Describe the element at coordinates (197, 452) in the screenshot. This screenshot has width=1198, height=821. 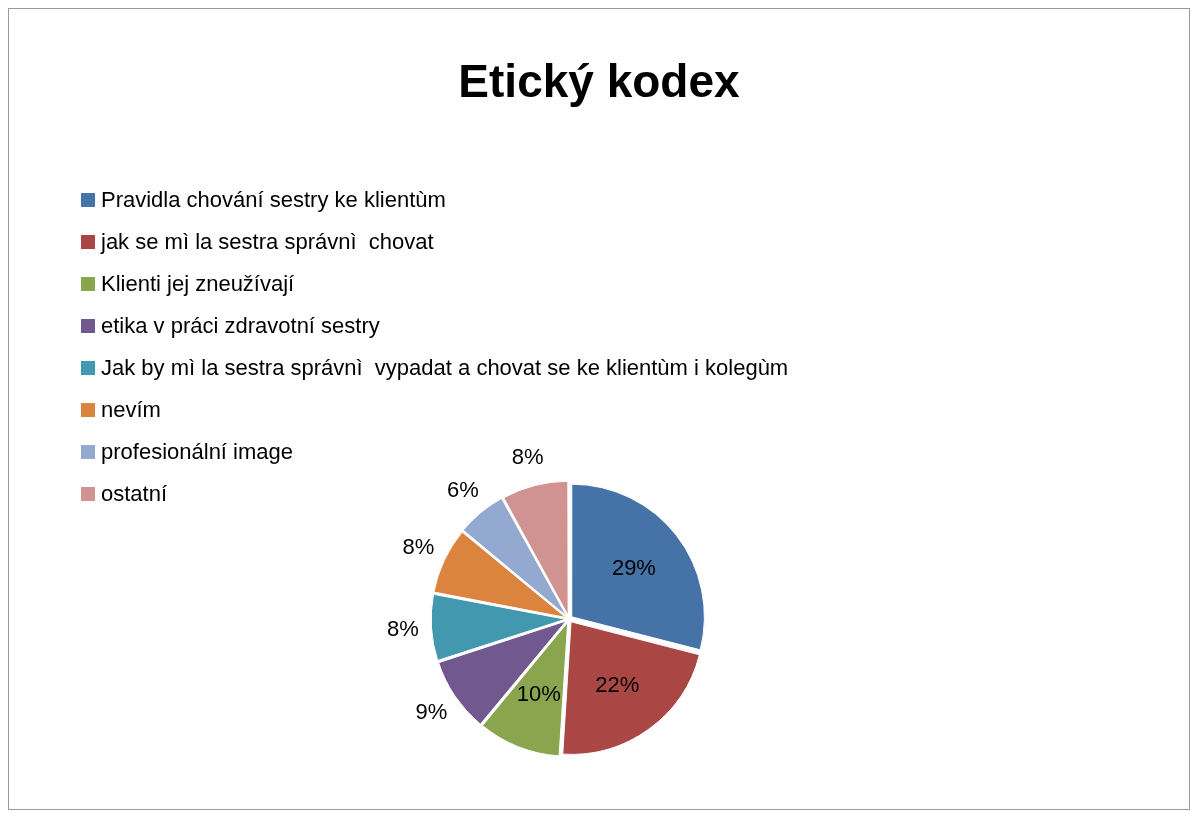
I see `legend-label: profesionální image` at that location.